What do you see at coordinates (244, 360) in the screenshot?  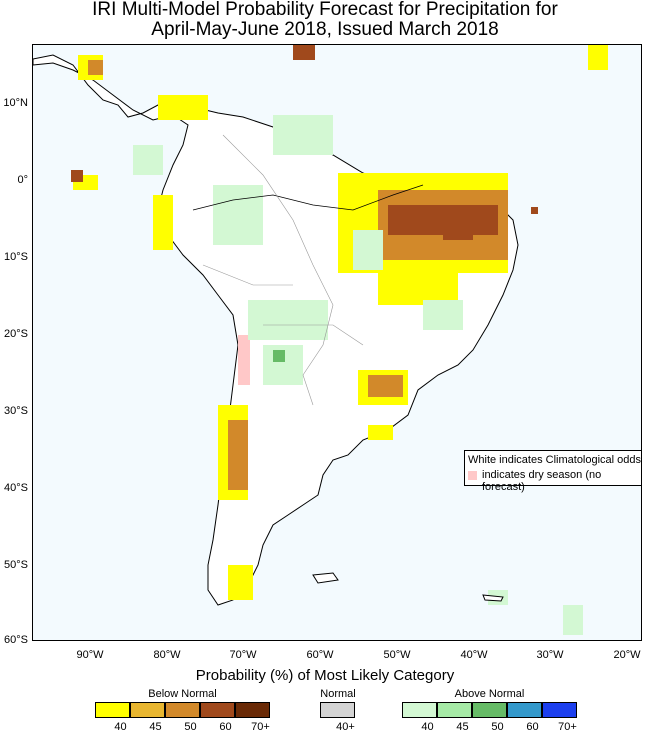 I see `dry-season-area` at bounding box center [244, 360].